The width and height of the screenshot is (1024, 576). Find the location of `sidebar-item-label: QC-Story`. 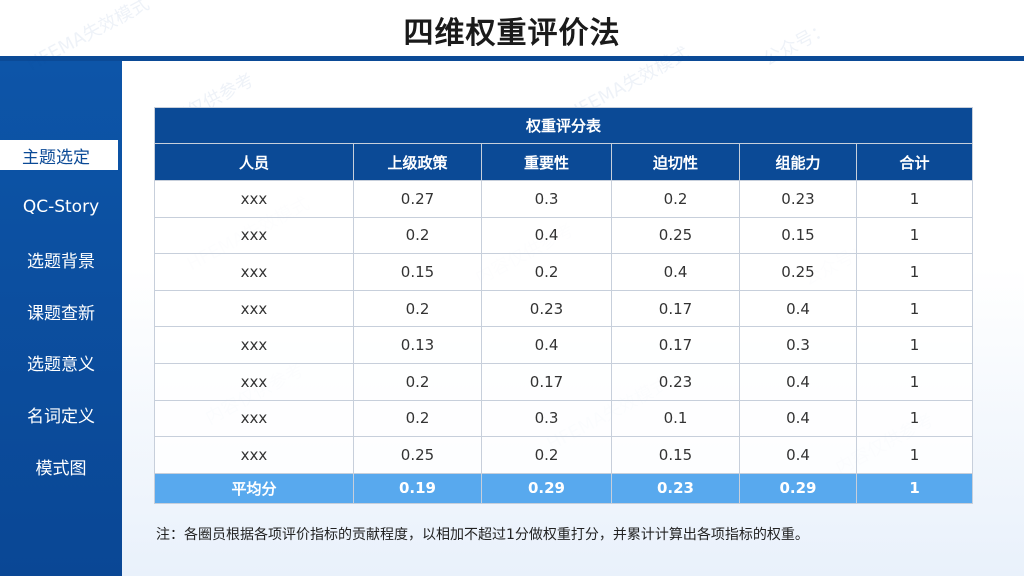

sidebar-item-label: QC-Story is located at coordinates (61, 207).